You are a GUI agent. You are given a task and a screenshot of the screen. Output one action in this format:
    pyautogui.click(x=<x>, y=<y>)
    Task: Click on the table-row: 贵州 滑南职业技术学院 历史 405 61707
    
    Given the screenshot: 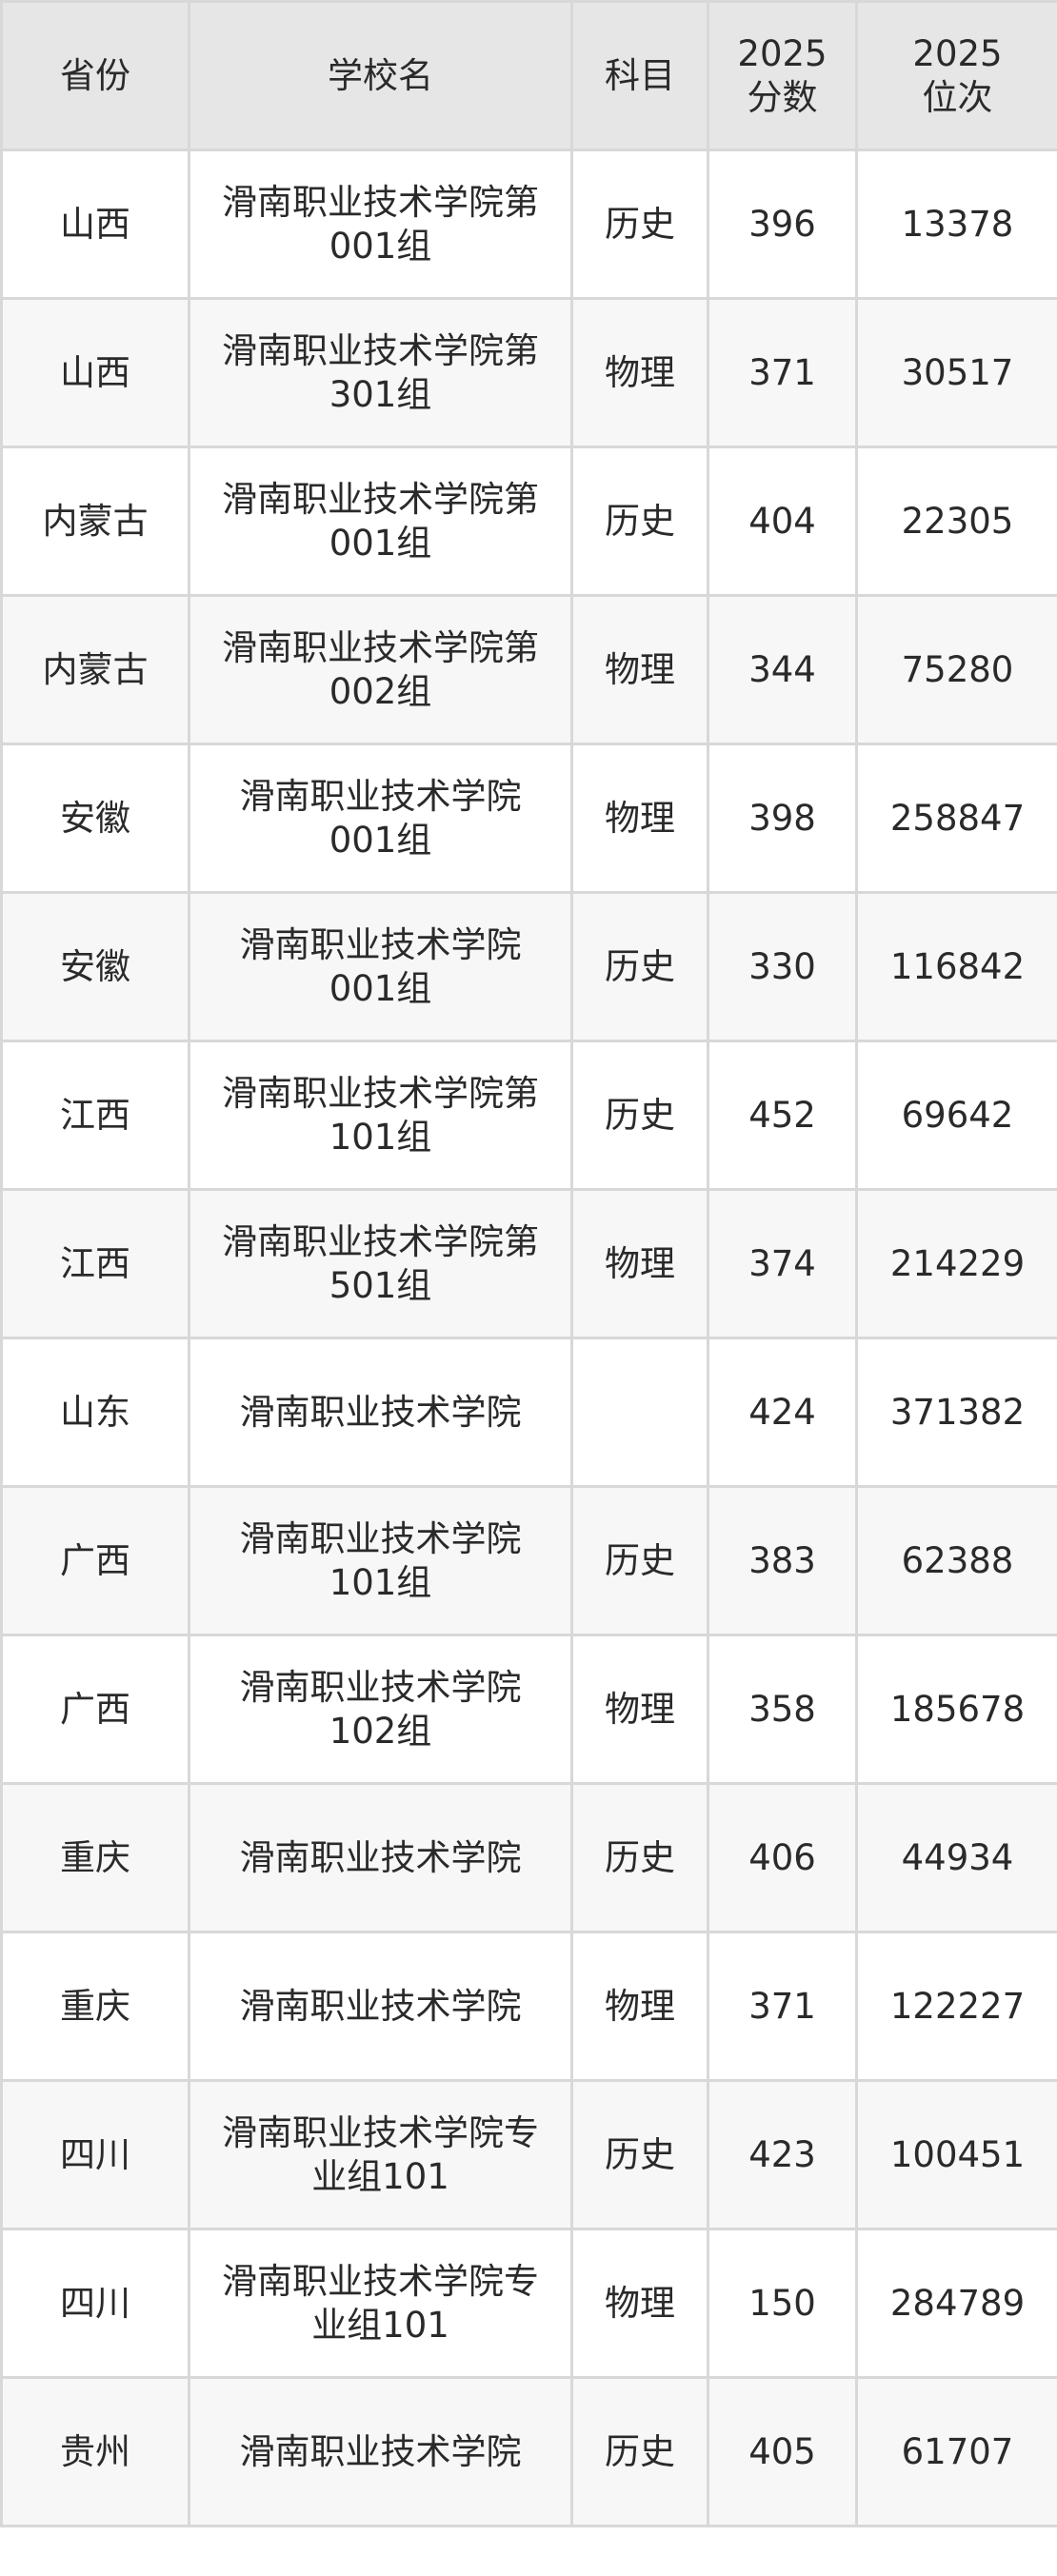 What is the action you would take?
    pyautogui.click(x=528, y=2451)
    